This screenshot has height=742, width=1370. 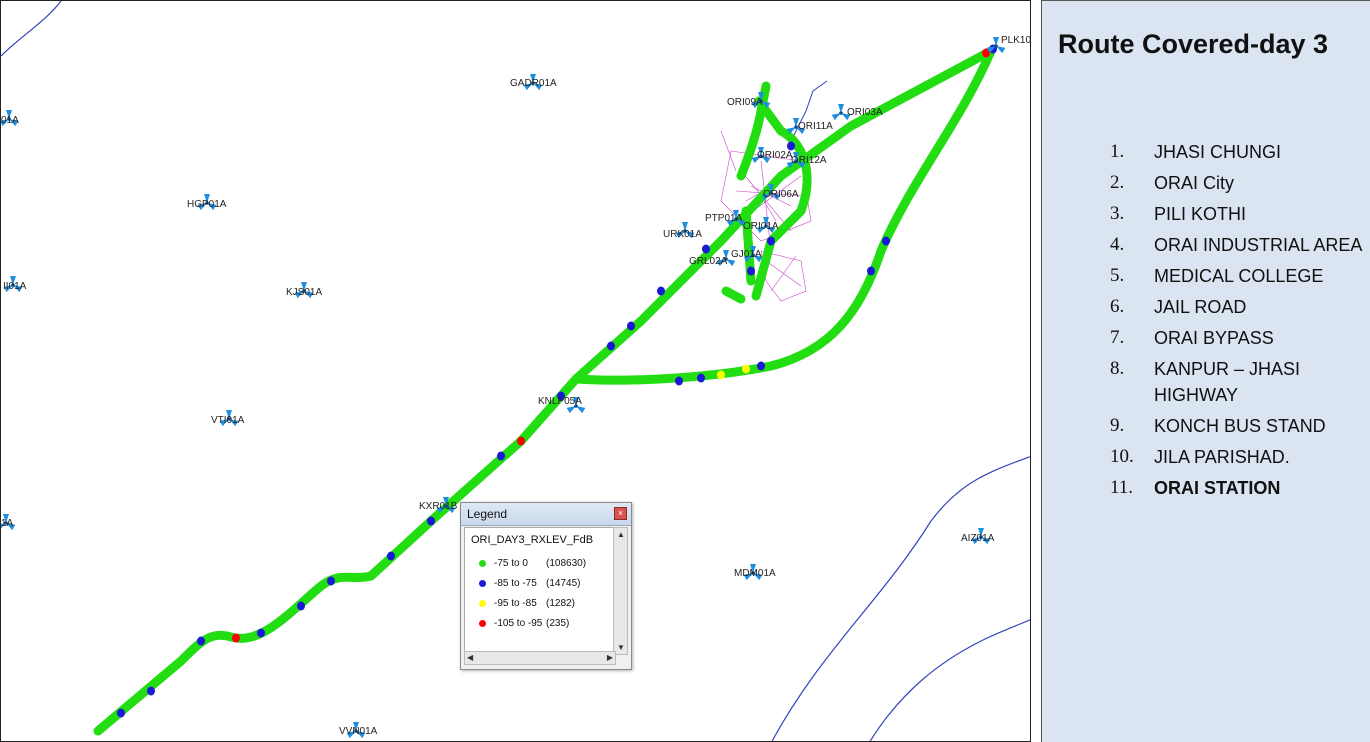 I want to click on route-item: 9. KONCH BUS STAND, so click(x=1240, y=426).